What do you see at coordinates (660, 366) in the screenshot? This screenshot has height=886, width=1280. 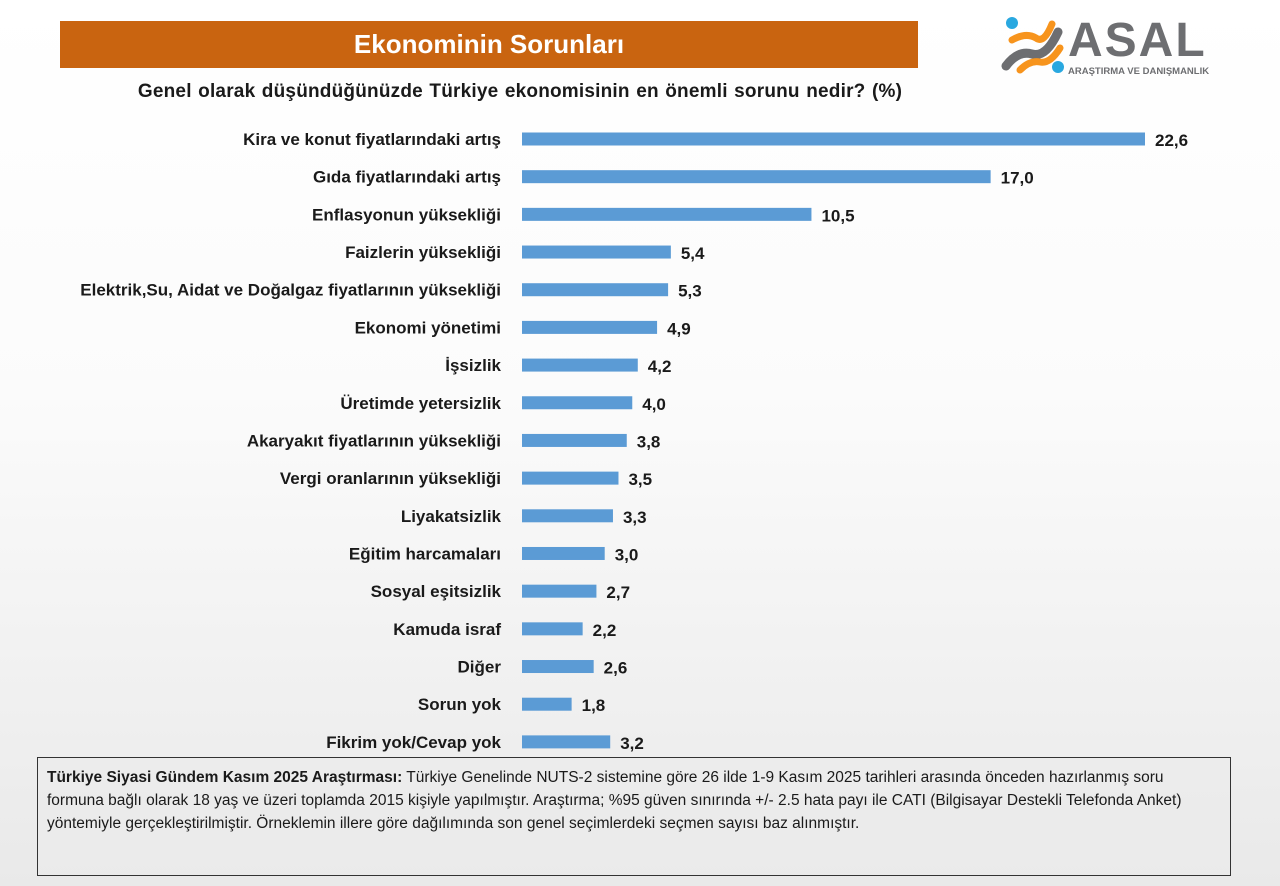 I see `data-label: 4,2` at bounding box center [660, 366].